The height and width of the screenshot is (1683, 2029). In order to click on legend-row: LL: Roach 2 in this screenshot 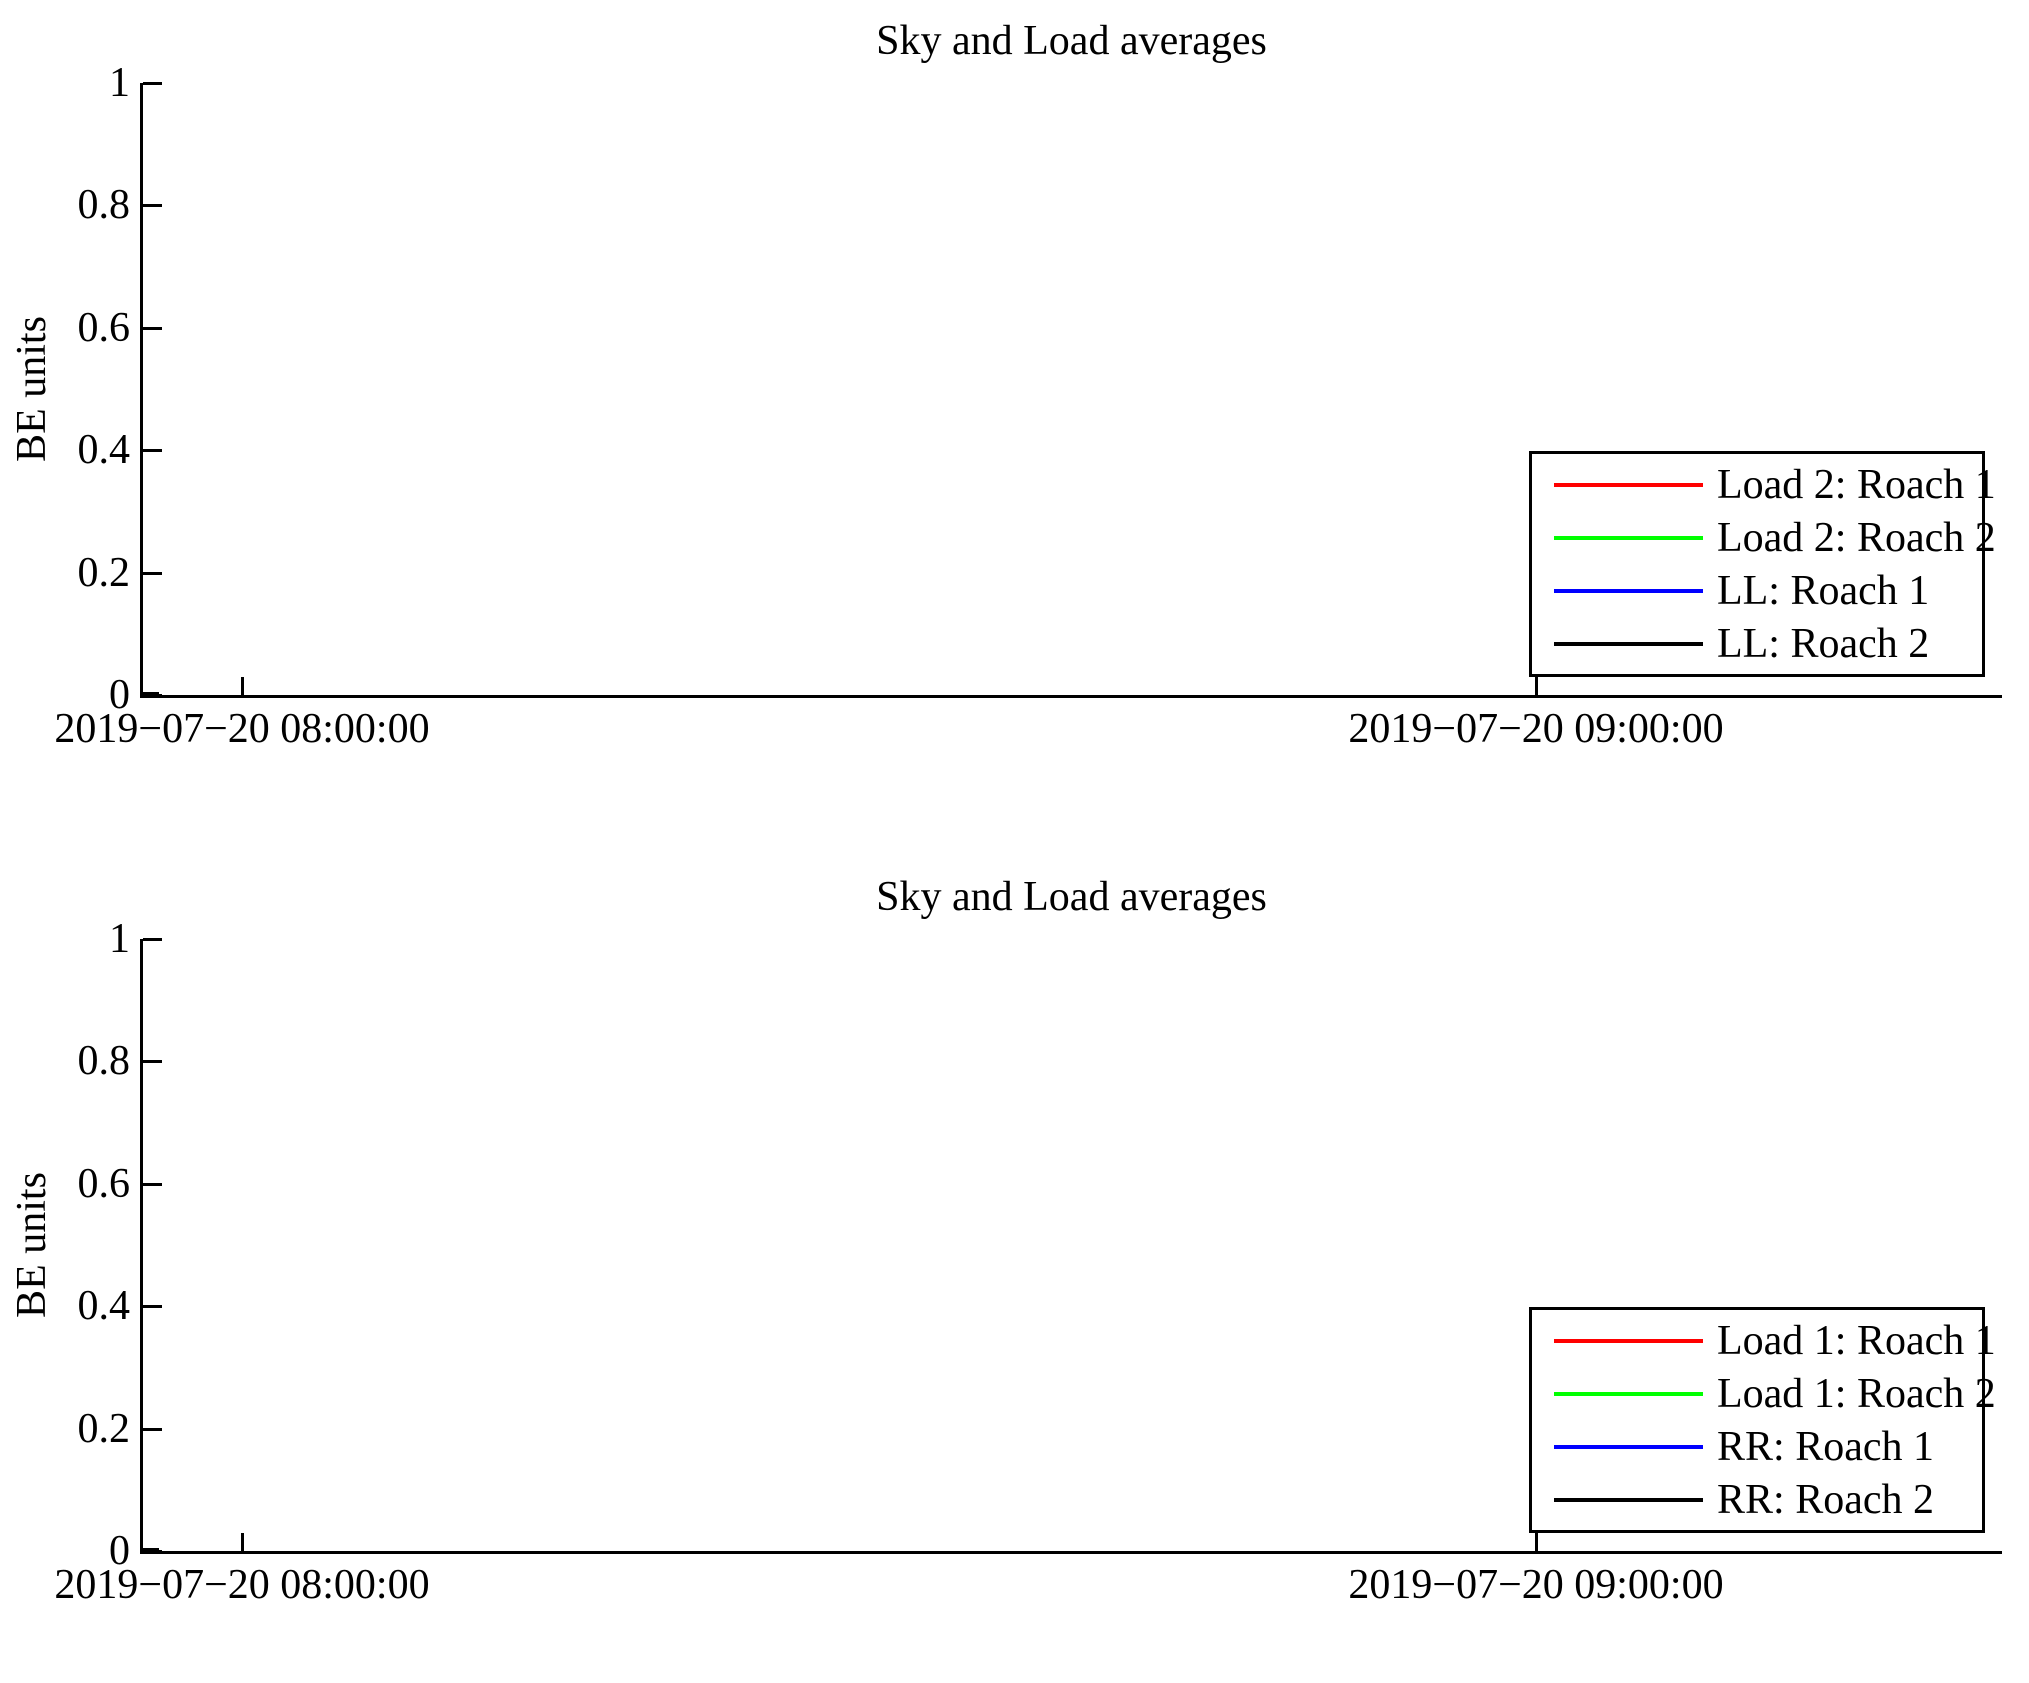, I will do `click(1757, 644)`.